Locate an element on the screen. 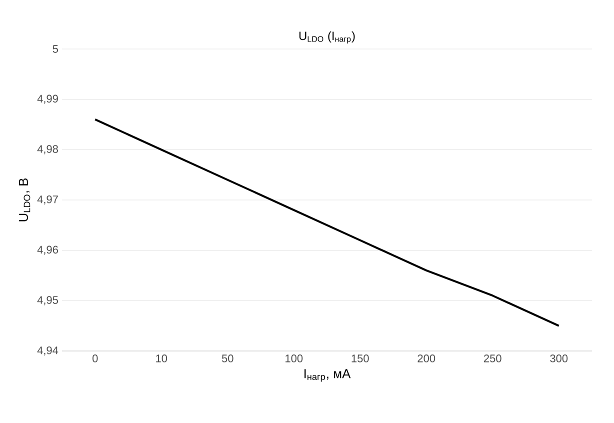 The height and width of the screenshot is (423, 614). y-tick-label: 4,94 is located at coordinates (47, 351).